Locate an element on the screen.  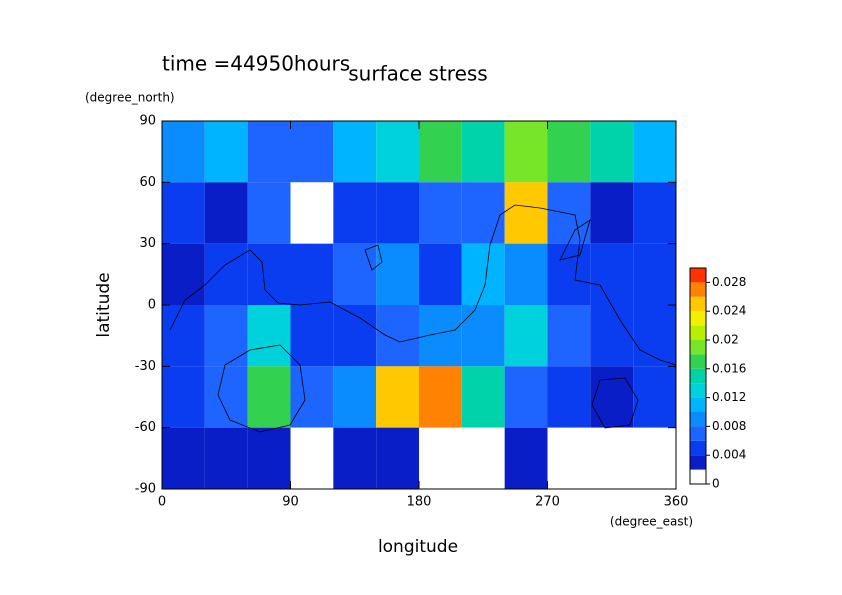
chart-title: surface stress is located at coordinates (417, 74).